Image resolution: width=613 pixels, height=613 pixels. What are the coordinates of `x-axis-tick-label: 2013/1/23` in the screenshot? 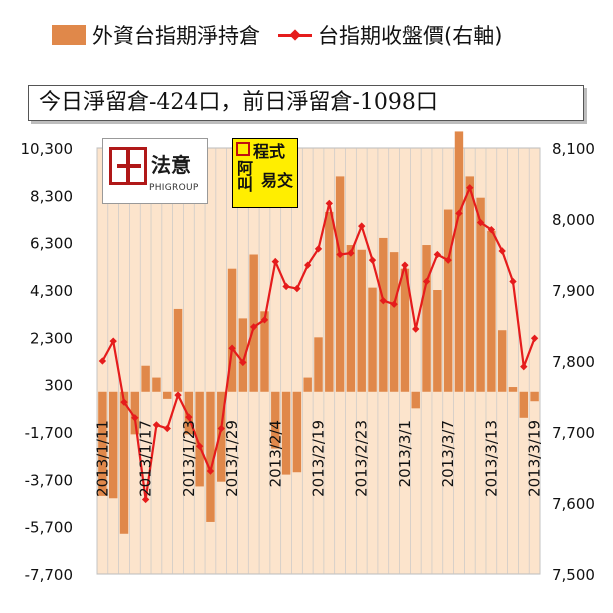 It's located at (189, 458).